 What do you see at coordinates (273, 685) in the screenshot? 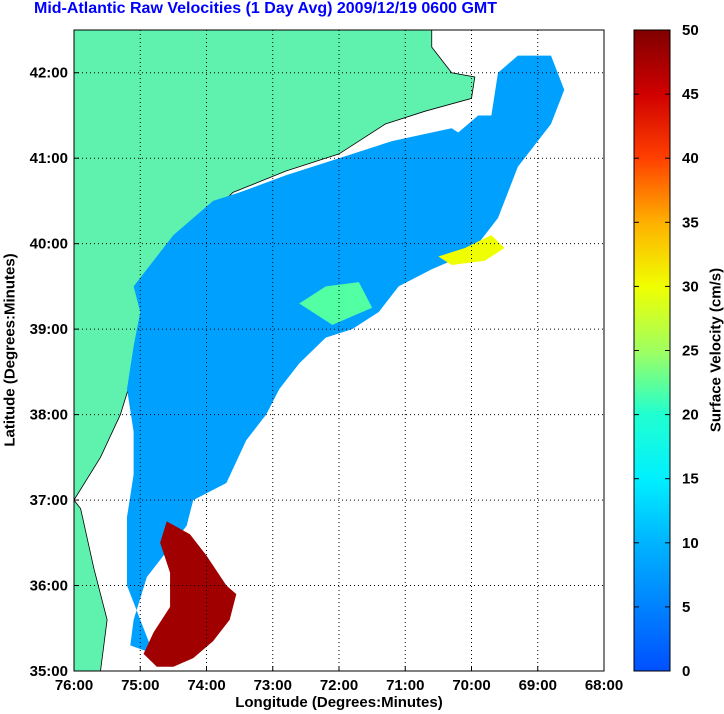
I see `x-tick-label: 73:00` at bounding box center [273, 685].